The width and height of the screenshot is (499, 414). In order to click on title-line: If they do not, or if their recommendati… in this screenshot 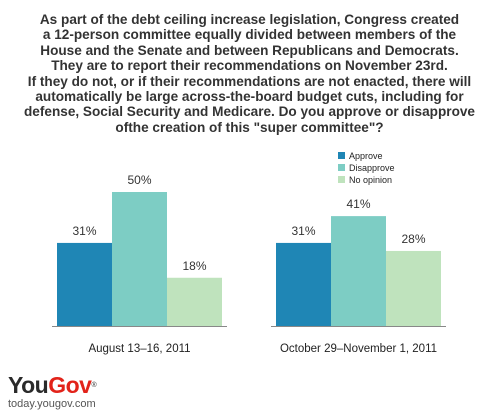, I will do `click(249, 81)`.